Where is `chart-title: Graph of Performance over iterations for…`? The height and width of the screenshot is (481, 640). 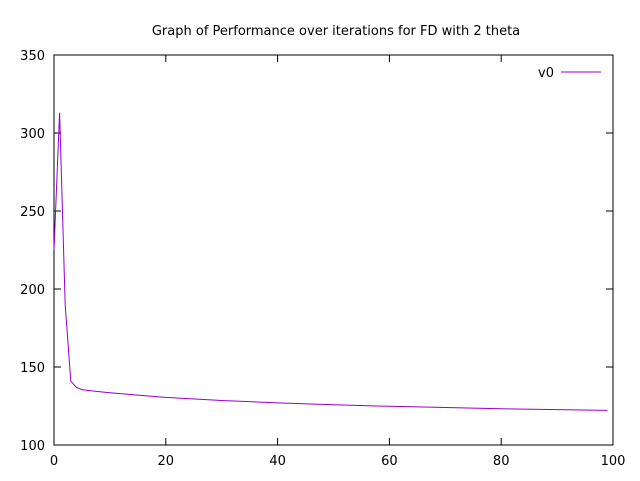
chart-title: Graph of Performance over iterations for… is located at coordinates (336, 31).